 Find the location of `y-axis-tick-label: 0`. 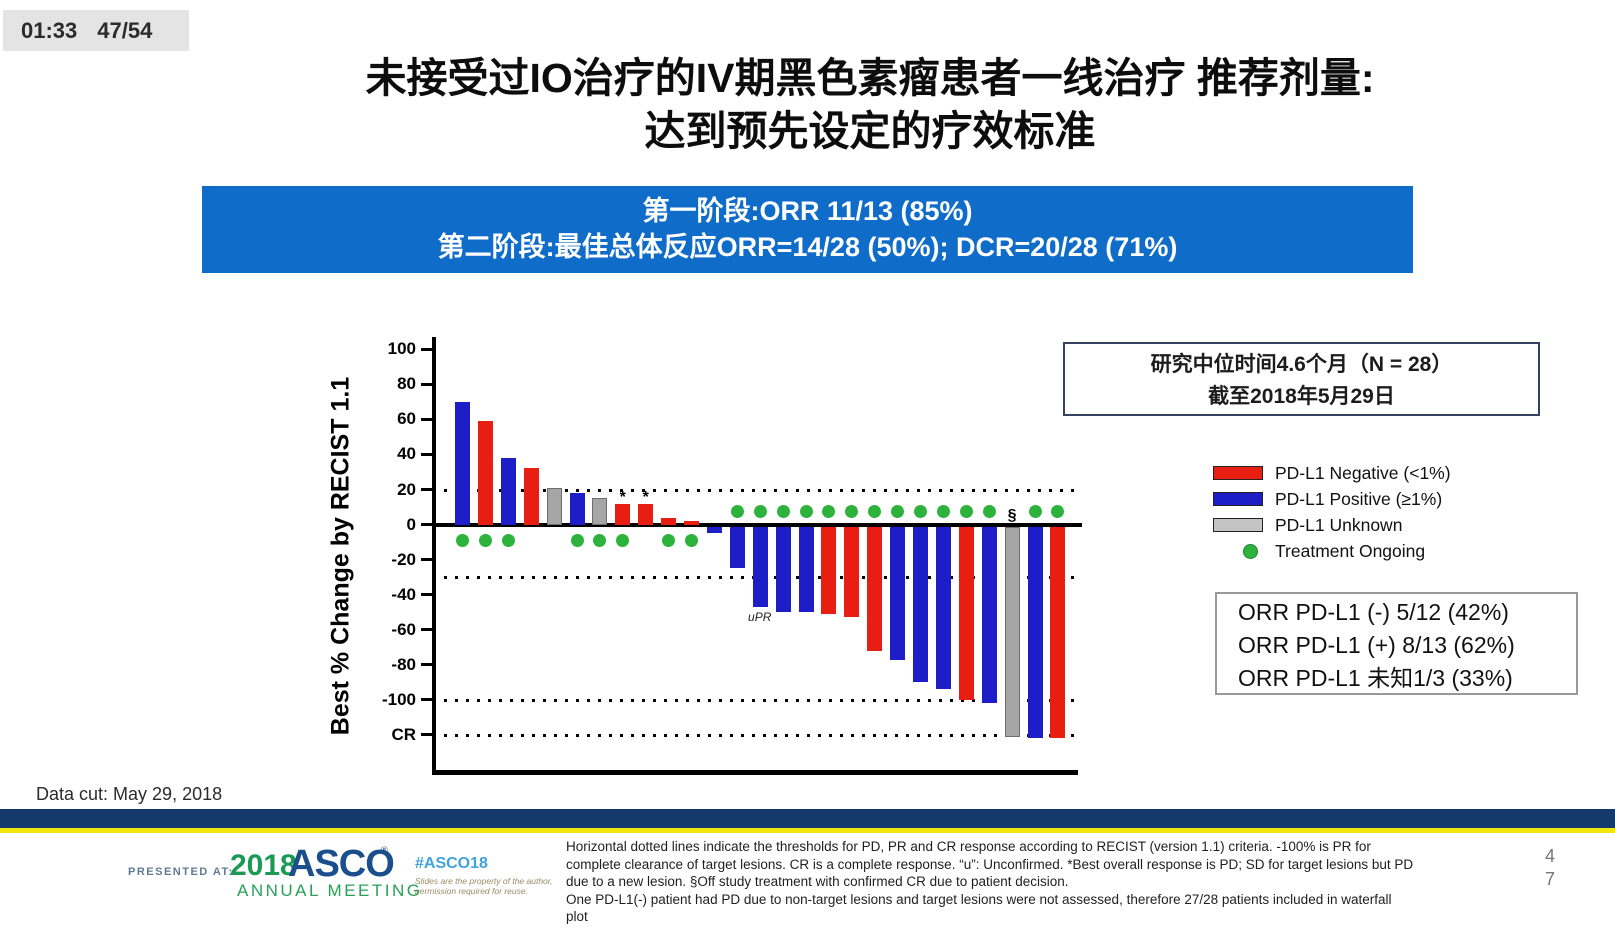

y-axis-tick-label: 0 is located at coordinates (411, 524).